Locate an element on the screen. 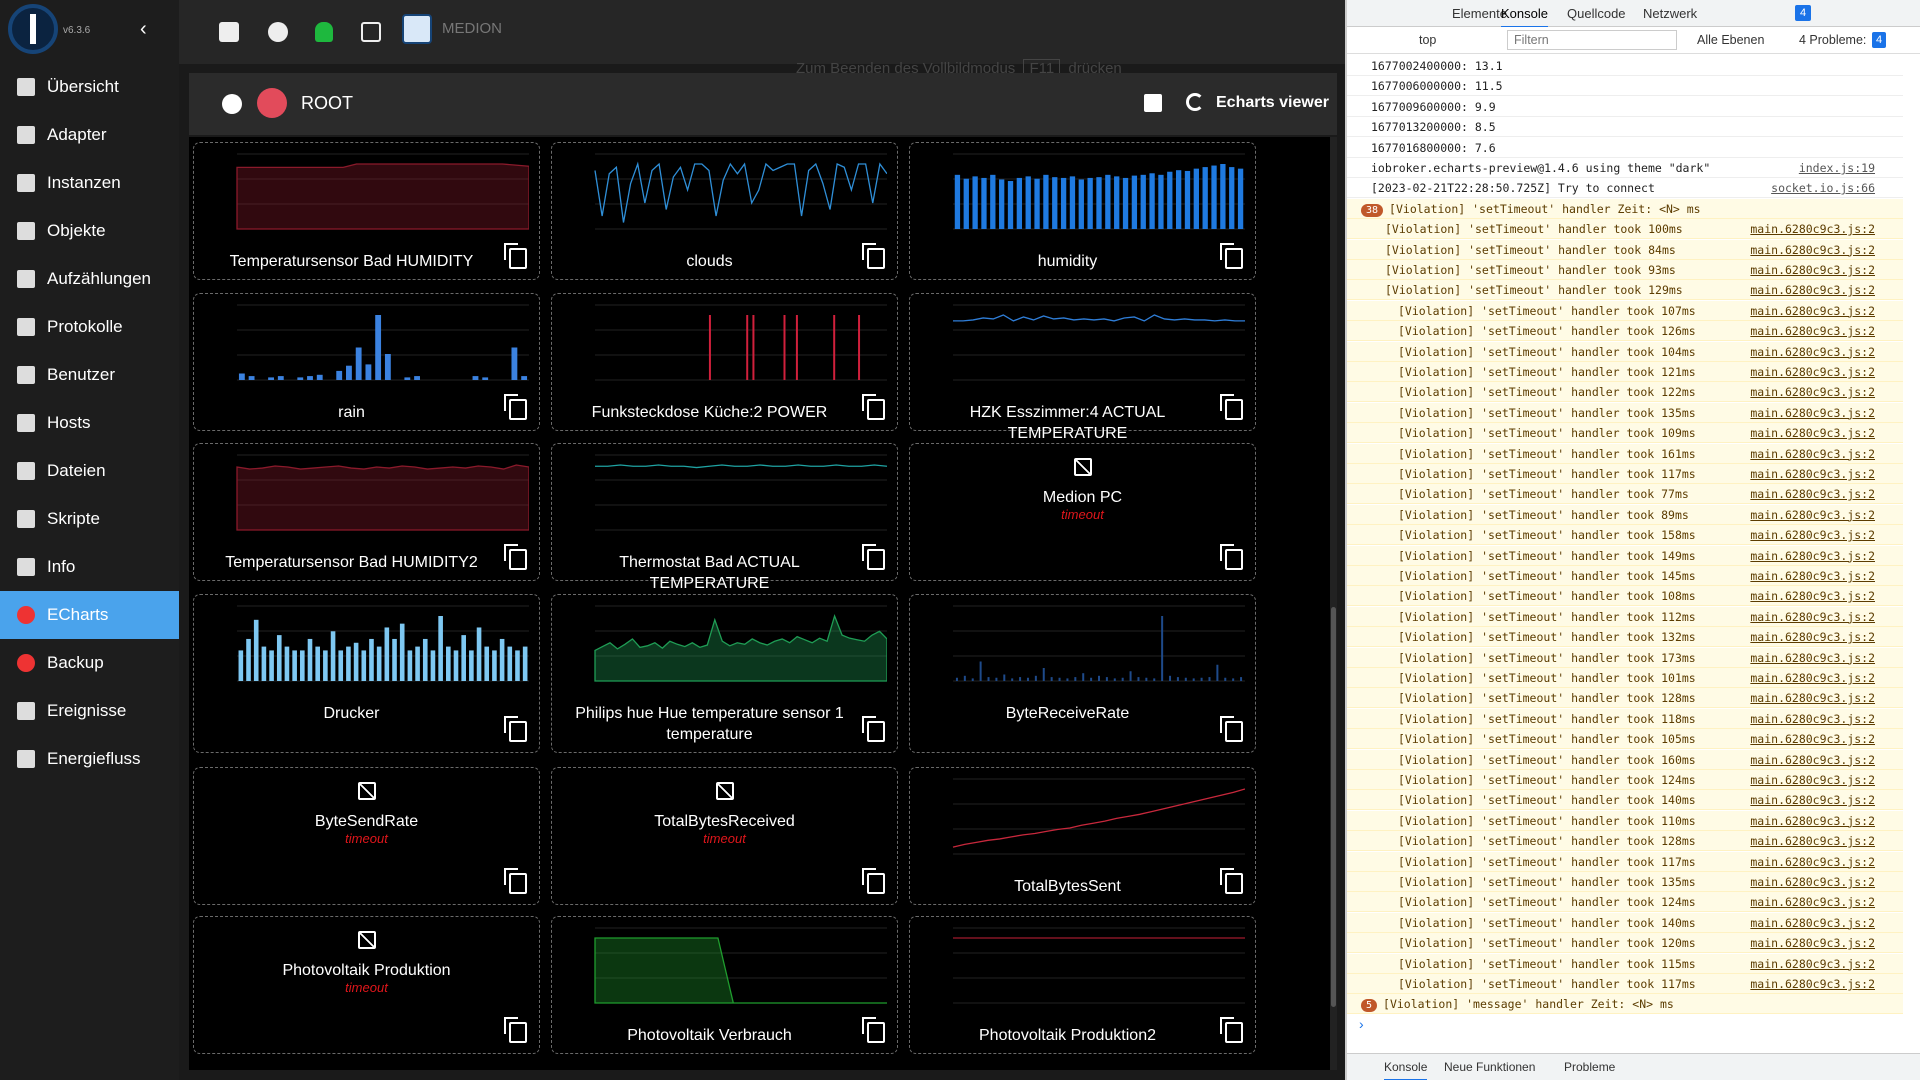 The width and height of the screenshot is (1920, 1080). chart-tile: HZK Esszimmer:4 ACTUAL TEMPERATURE is located at coordinates (1082, 367).